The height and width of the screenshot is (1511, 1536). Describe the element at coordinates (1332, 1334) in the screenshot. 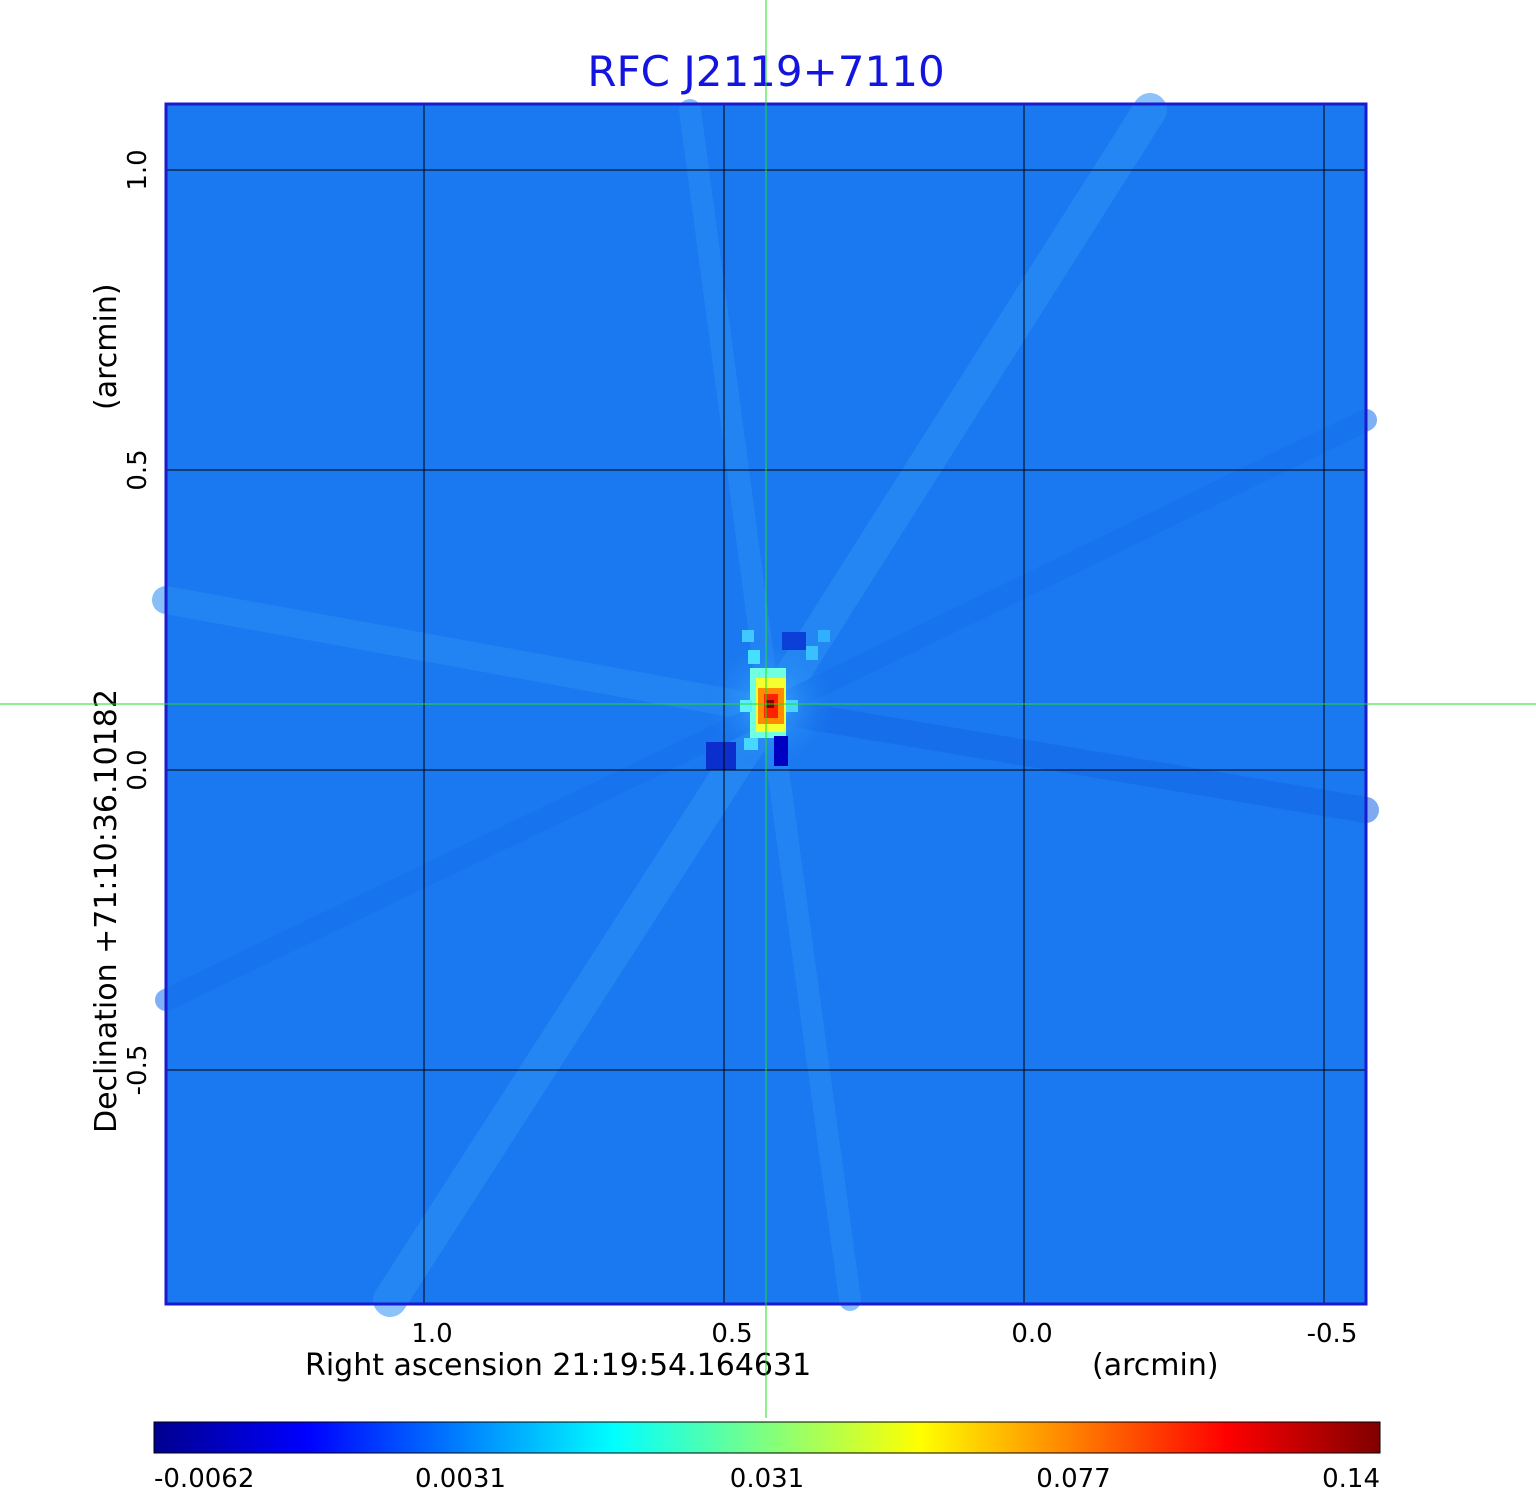

I see `x-tick-label: -0.5` at that location.